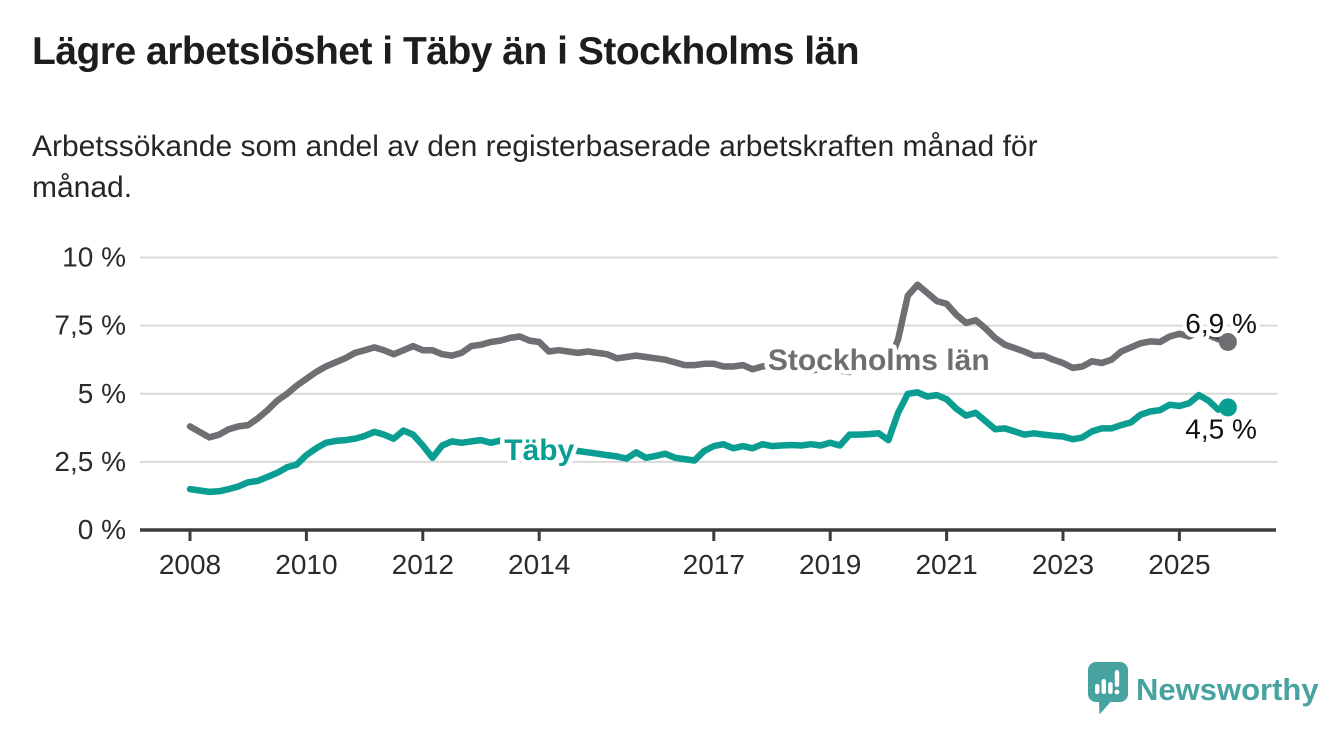 The width and height of the screenshot is (1340, 734). I want to click on x-tick-label: 2019, so click(830, 564).